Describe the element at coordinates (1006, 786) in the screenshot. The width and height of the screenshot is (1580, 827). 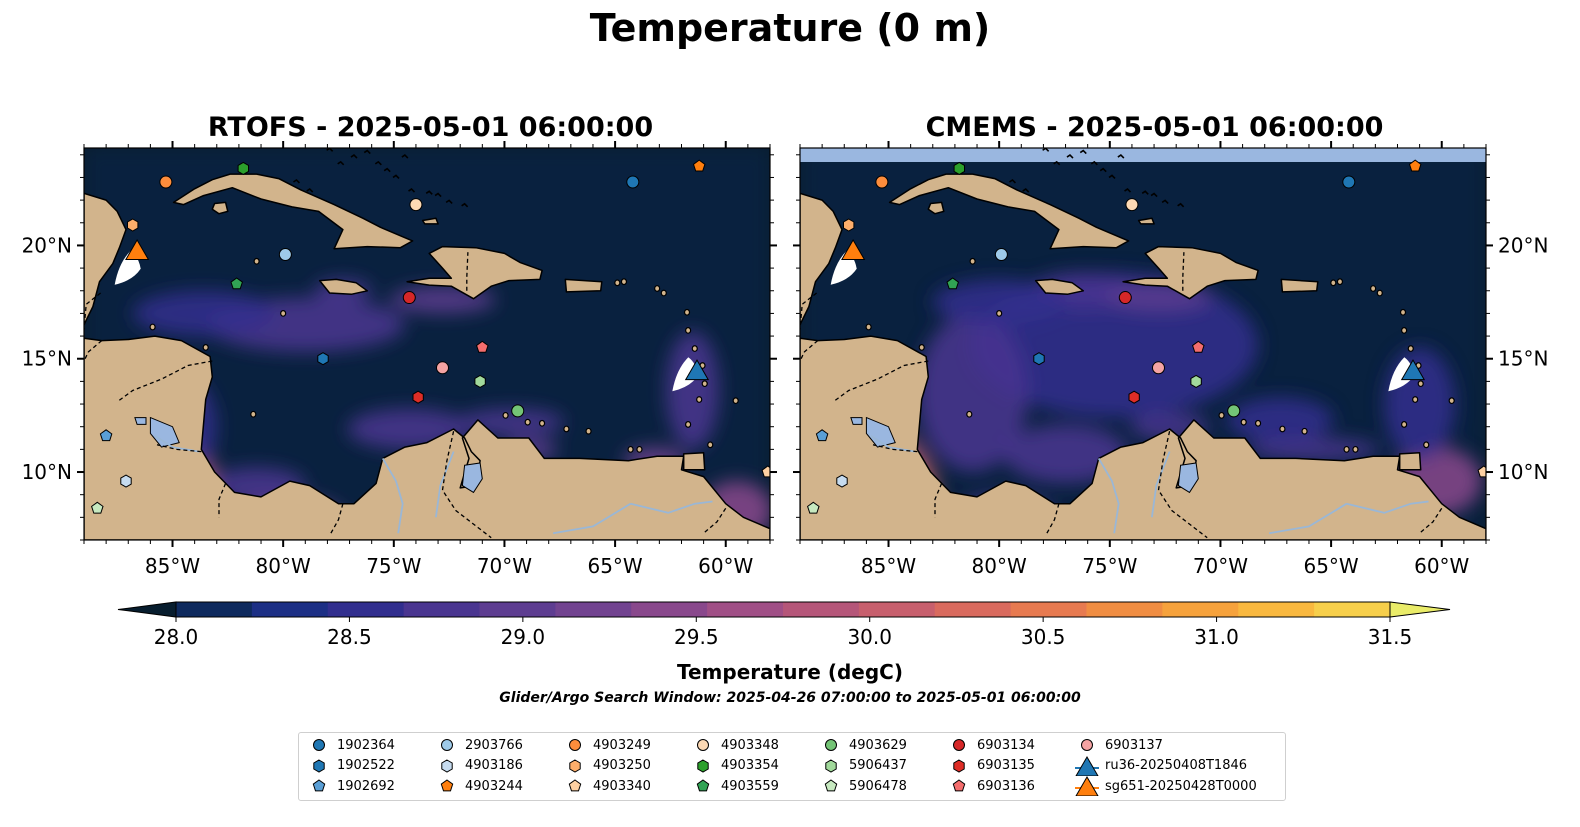
I see `legend-label: 6903136` at that location.